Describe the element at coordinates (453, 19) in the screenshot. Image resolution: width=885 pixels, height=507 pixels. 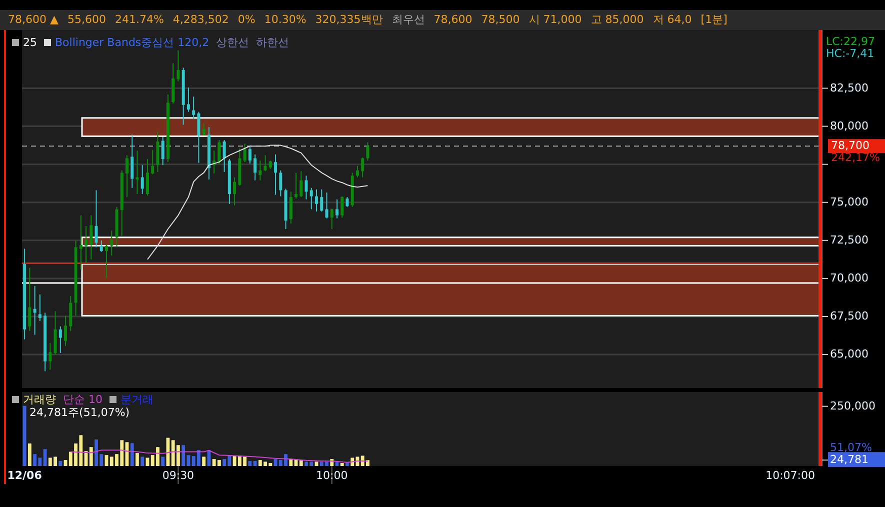
I see `text: 78,600` at that location.